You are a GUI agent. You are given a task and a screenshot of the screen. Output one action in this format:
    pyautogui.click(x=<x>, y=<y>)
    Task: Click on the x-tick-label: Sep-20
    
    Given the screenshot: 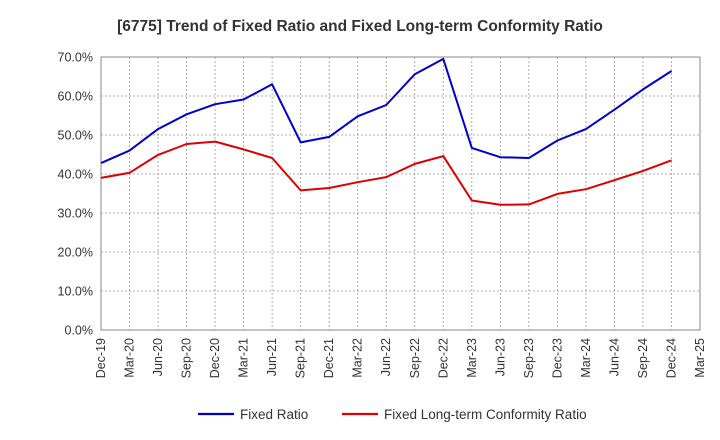 What is the action you would take?
    pyautogui.click(x=187, y=358)
    